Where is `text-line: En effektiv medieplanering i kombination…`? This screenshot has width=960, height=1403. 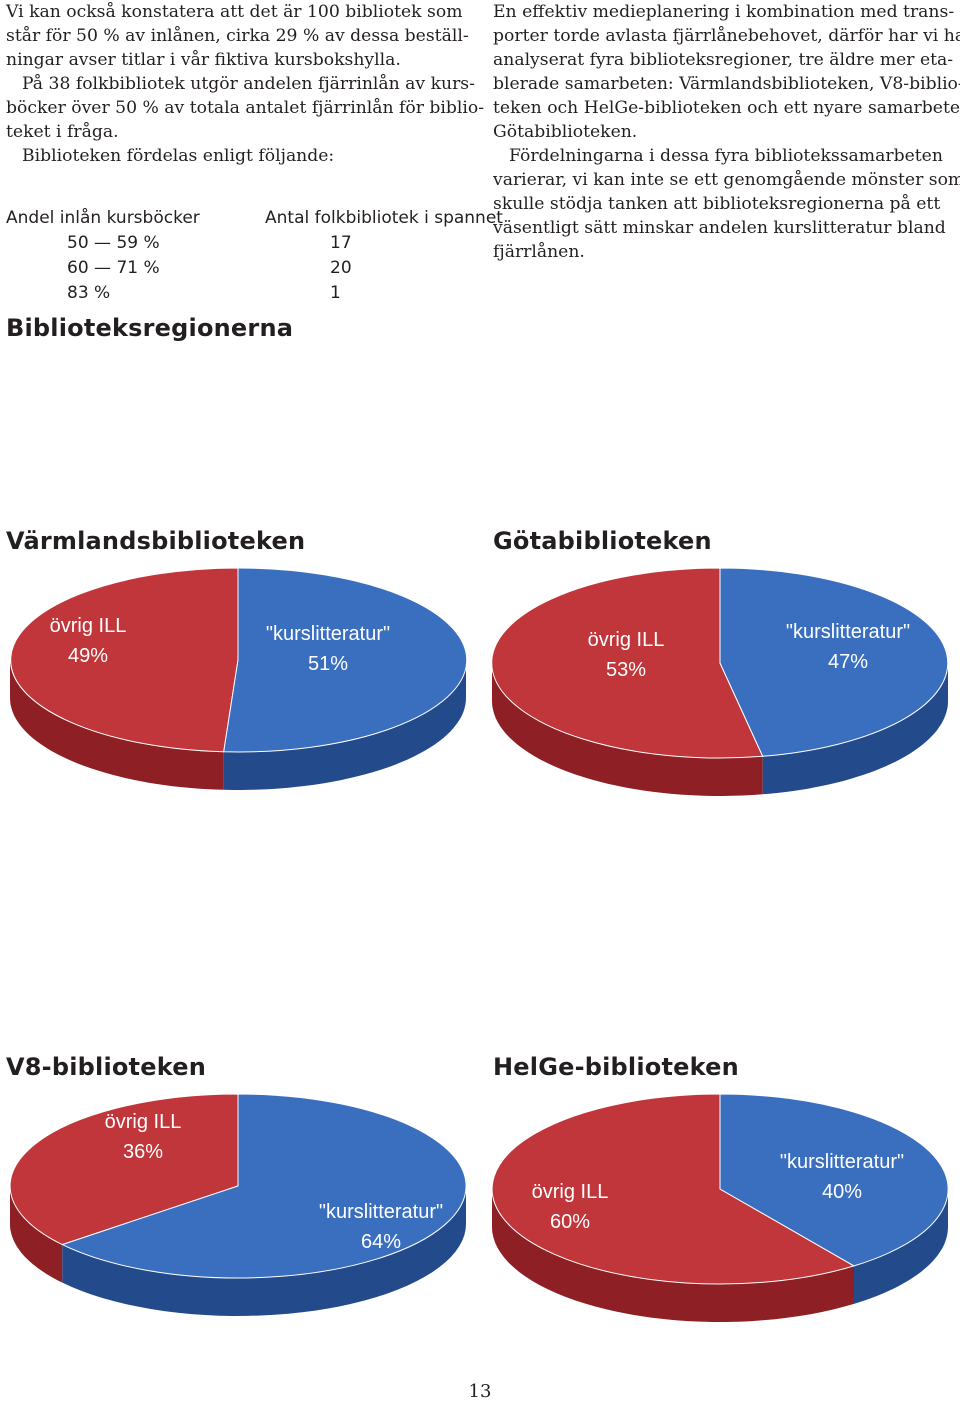 text-line: En effektiv medieplanering i kombination… is located at coordinates (724, 12).